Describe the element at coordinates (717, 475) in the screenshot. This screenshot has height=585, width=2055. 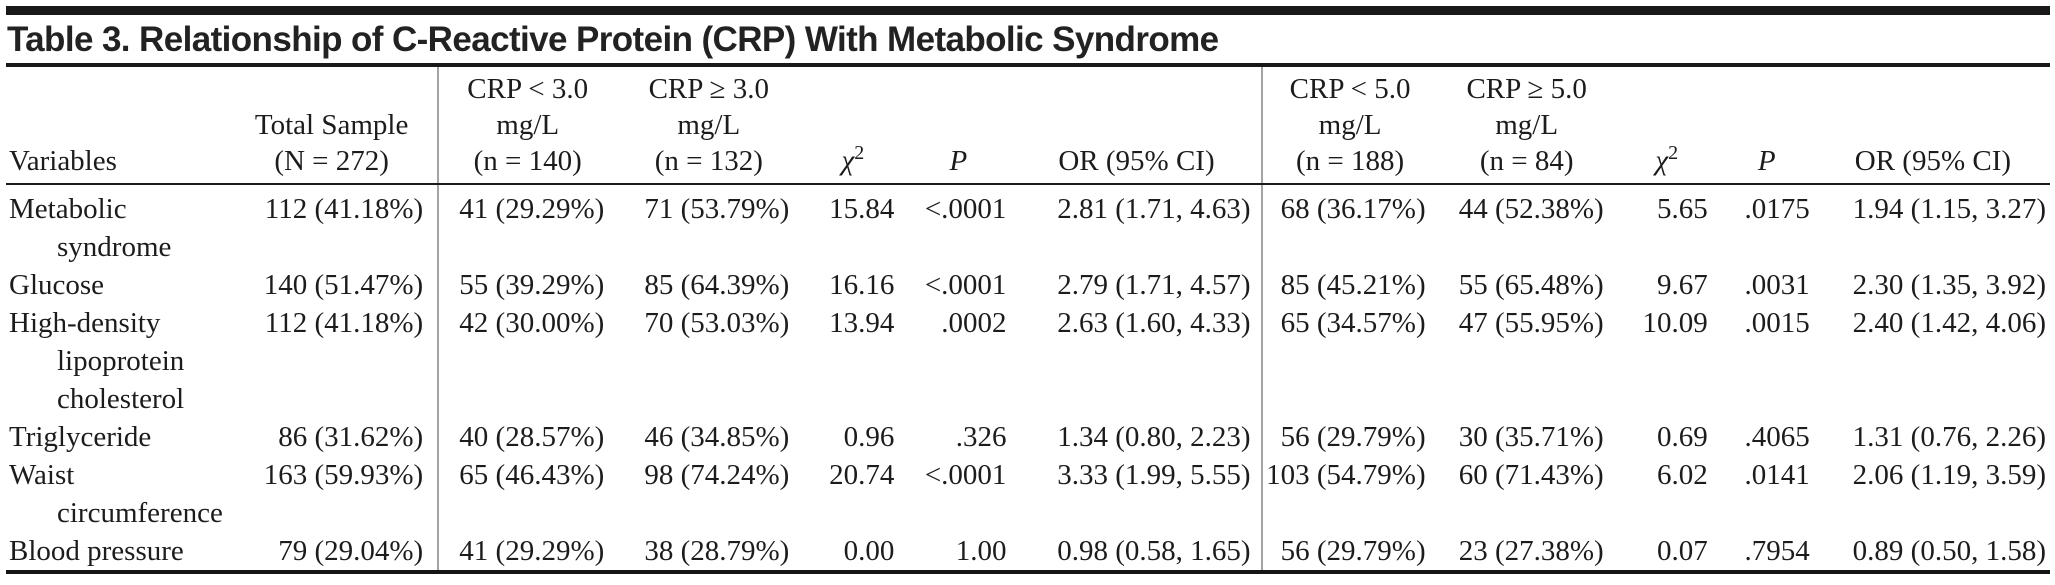
I see `cell-crp3-high: 98 (74.24%)` at that location.